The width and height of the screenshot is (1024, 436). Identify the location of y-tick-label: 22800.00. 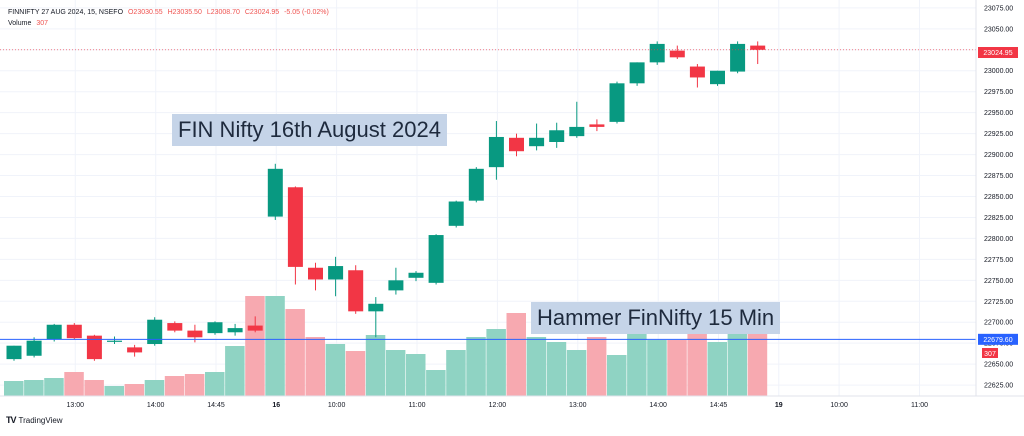
(998, 239).